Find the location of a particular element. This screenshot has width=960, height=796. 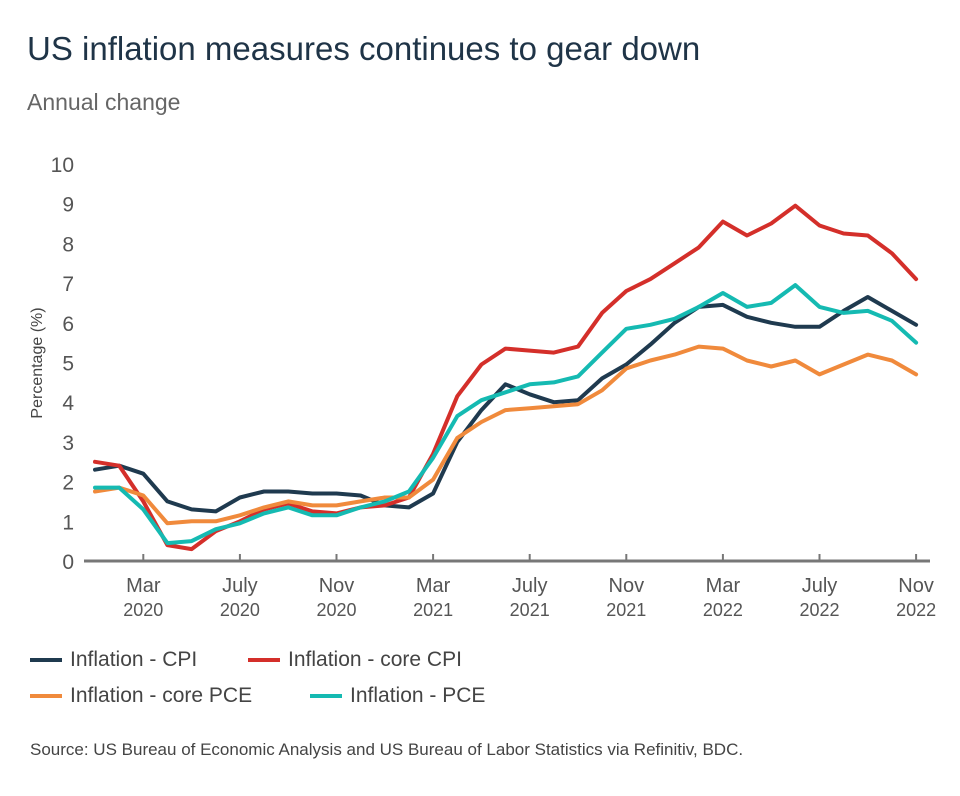

y-tick-label: 5 is located at coordinates (68, 364).